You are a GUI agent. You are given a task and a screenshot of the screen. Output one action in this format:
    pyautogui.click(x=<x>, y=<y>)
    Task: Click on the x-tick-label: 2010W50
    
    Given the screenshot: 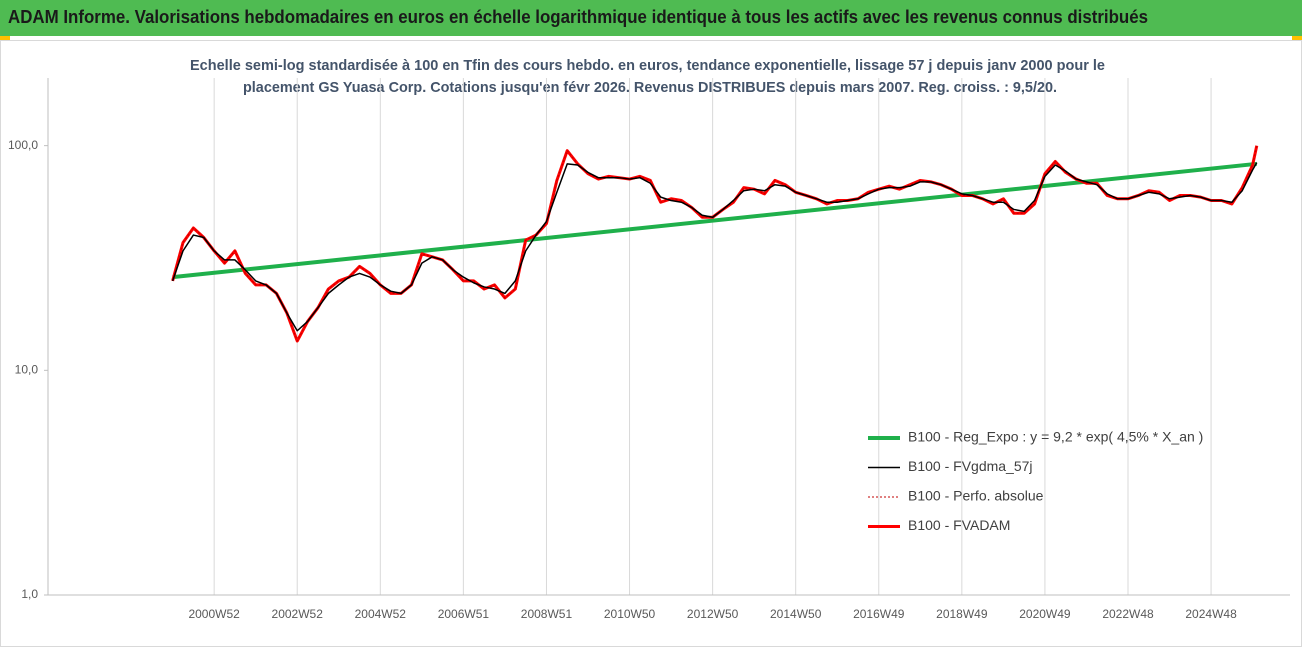 What is the action you would take?
    pyautogui.click(x=630, y=614)
    